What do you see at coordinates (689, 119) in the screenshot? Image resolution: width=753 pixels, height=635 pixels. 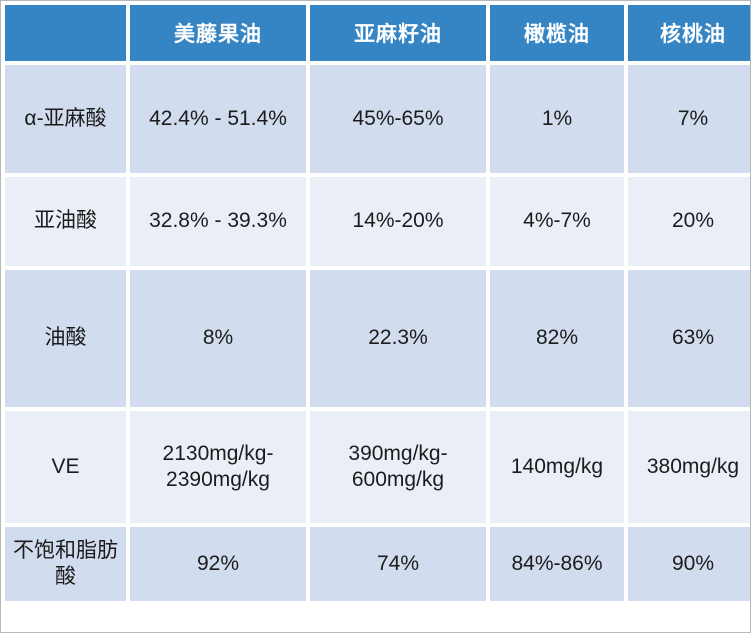 I see `table-cell: 7%` at bounding box center [689, 119].